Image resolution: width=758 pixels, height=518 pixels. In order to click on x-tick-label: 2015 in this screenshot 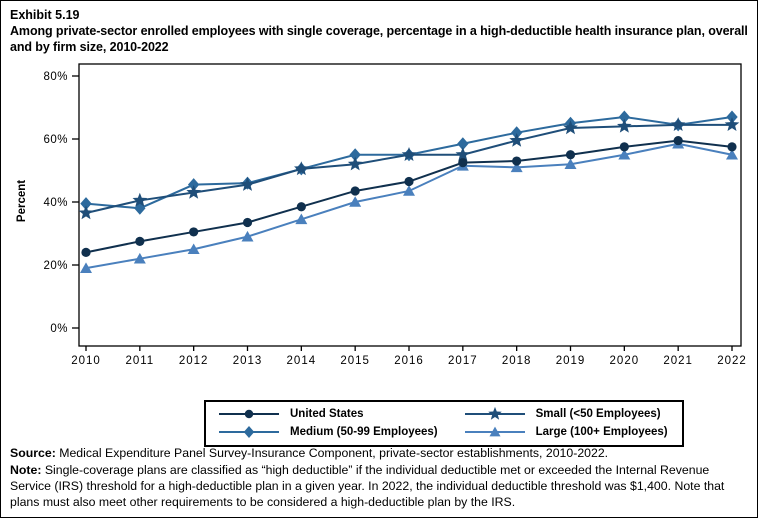, I will do `click(355, 361)`.